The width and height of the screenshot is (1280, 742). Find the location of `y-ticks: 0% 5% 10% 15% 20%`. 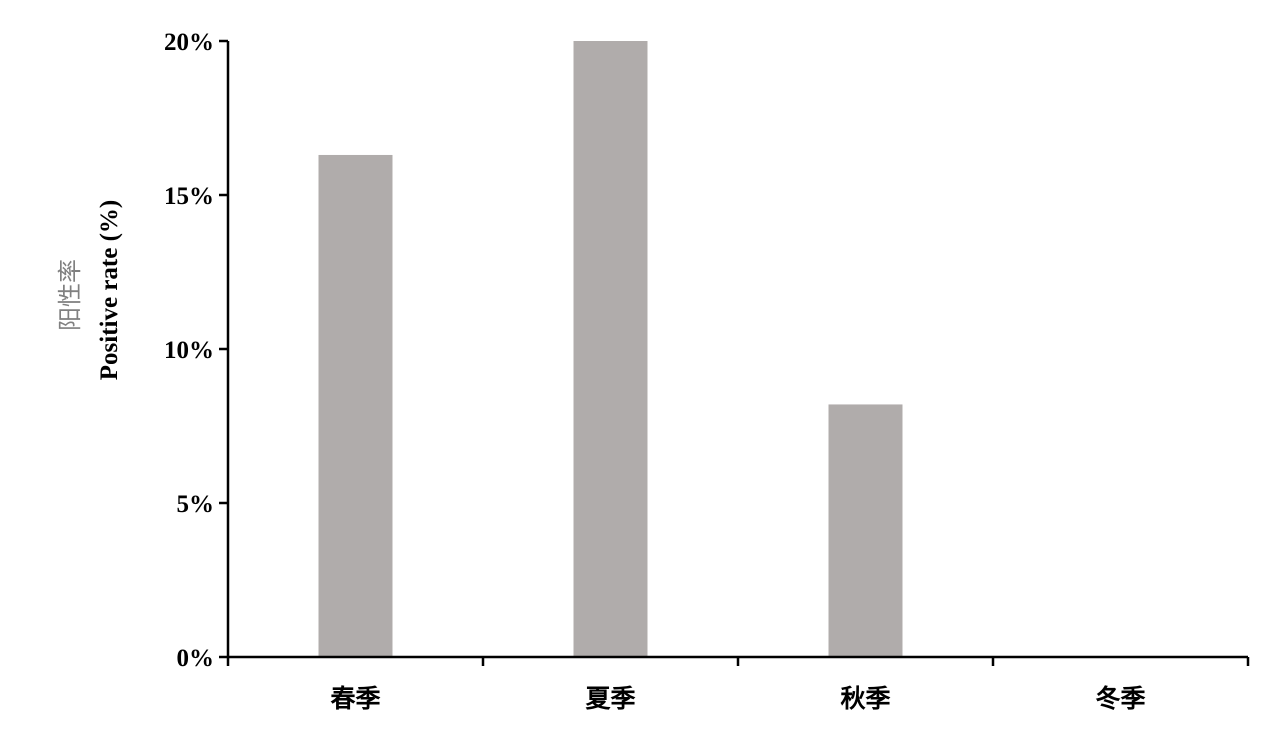

y-ticks: 0% 5% 10% 15% 20% is located at coordinates (196, 350).